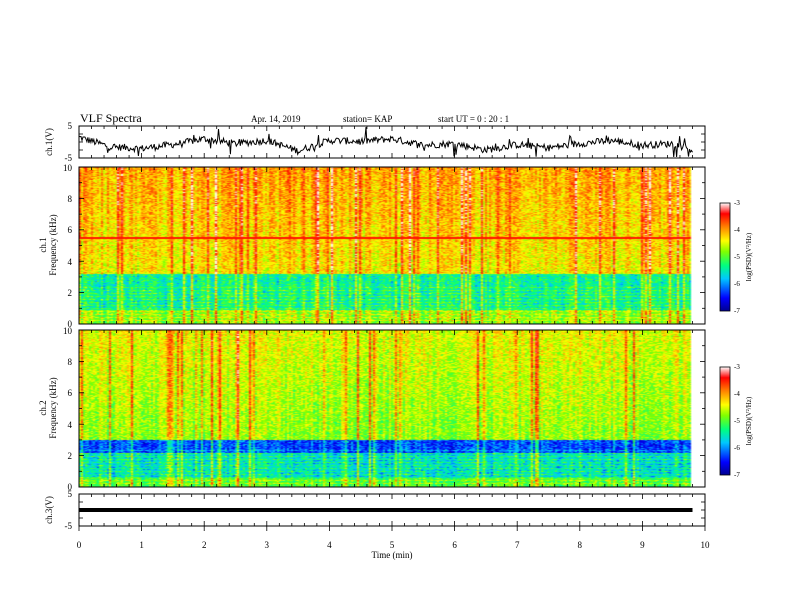 The height and width of the screenshot is (612, 792). Describe the element at coordinates (737, 203) in the screenshot. I see `ch1-cb-tick-3: -3` at that location.